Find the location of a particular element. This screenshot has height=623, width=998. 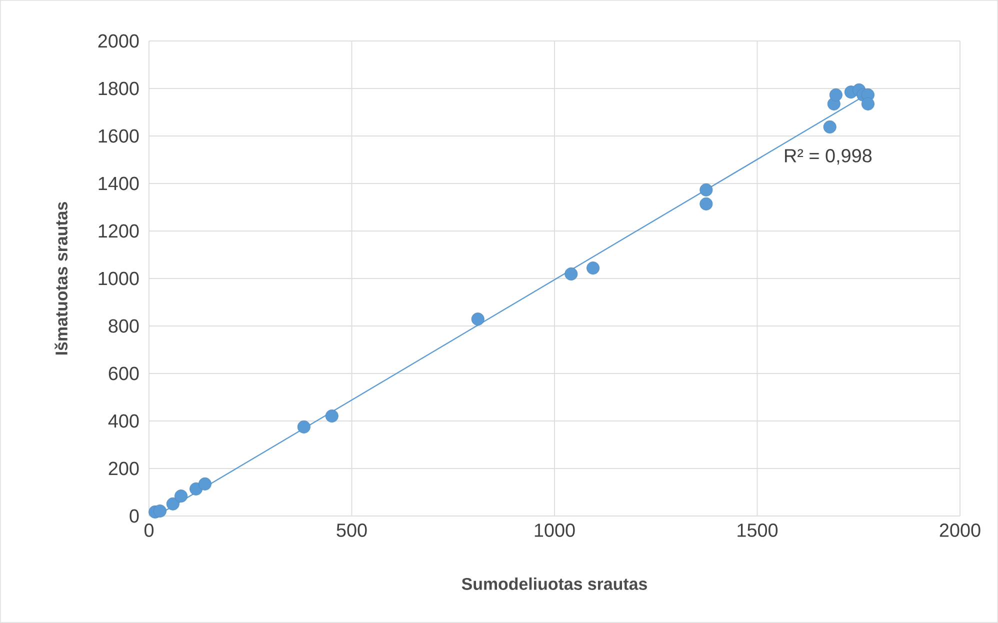

x-axis-title: Sumodeliuotas srautas is located at coordinates (554, 584).